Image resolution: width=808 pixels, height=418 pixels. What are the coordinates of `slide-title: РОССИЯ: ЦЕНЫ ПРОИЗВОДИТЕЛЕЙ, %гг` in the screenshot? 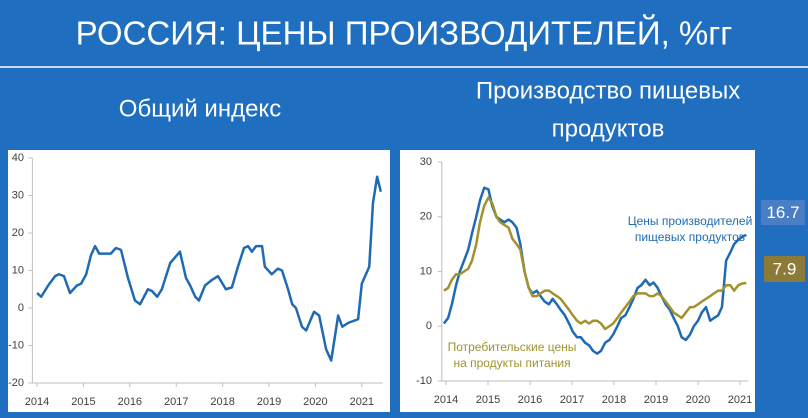 It's located at (404, 33).